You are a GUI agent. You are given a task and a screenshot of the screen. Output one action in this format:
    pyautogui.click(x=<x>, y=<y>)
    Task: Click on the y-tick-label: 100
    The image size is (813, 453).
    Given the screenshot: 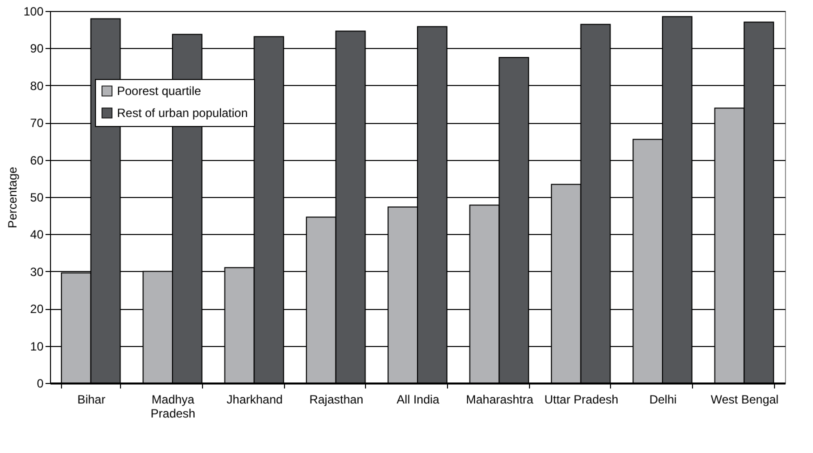 What is the action you would take?
    pyautogui.click(x=33, y=11)
    